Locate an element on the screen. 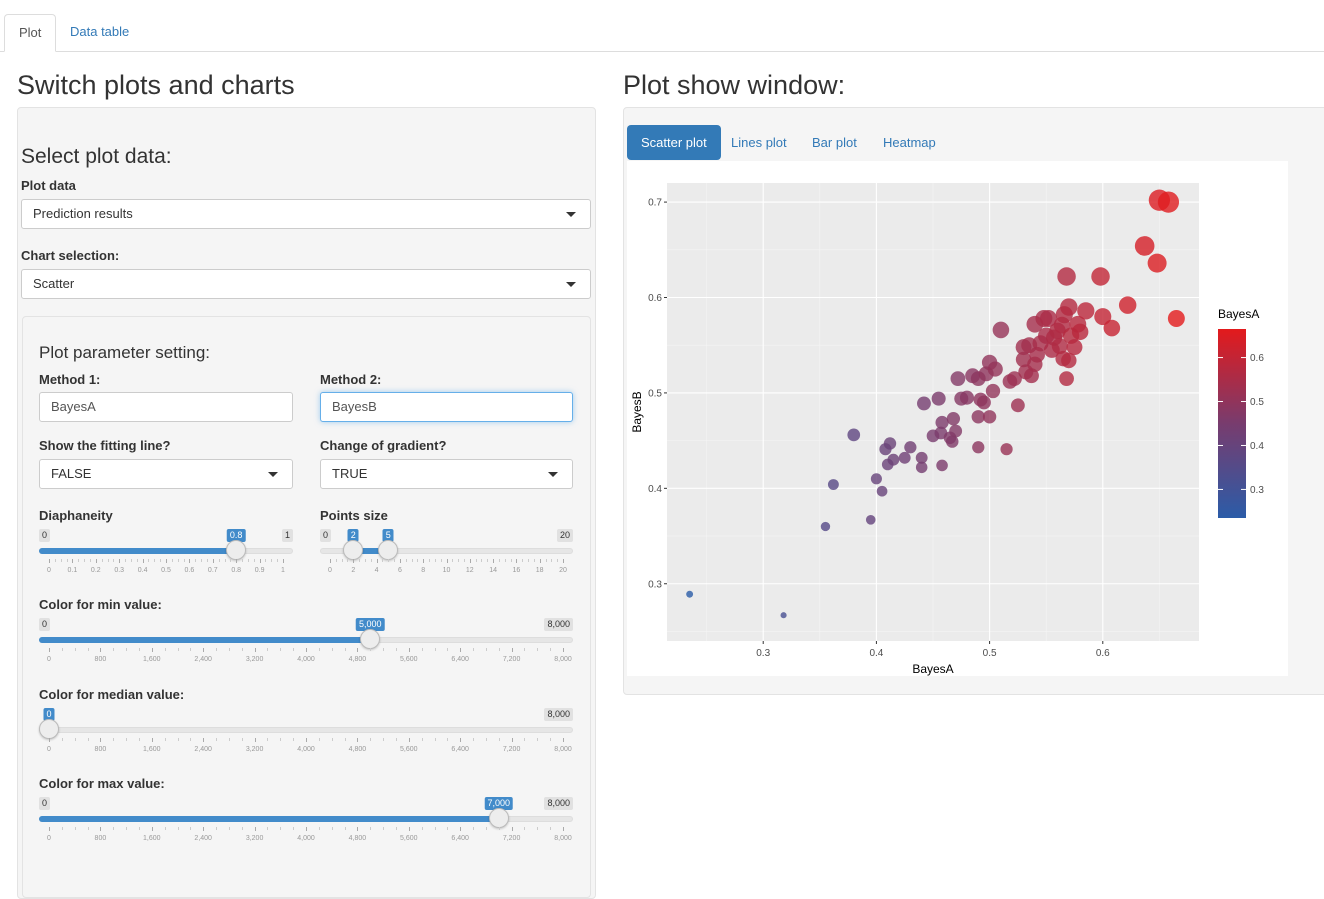 This screenshot has height=899, width=1324. tab-plot: Plot is located at coordinates (30, 33).